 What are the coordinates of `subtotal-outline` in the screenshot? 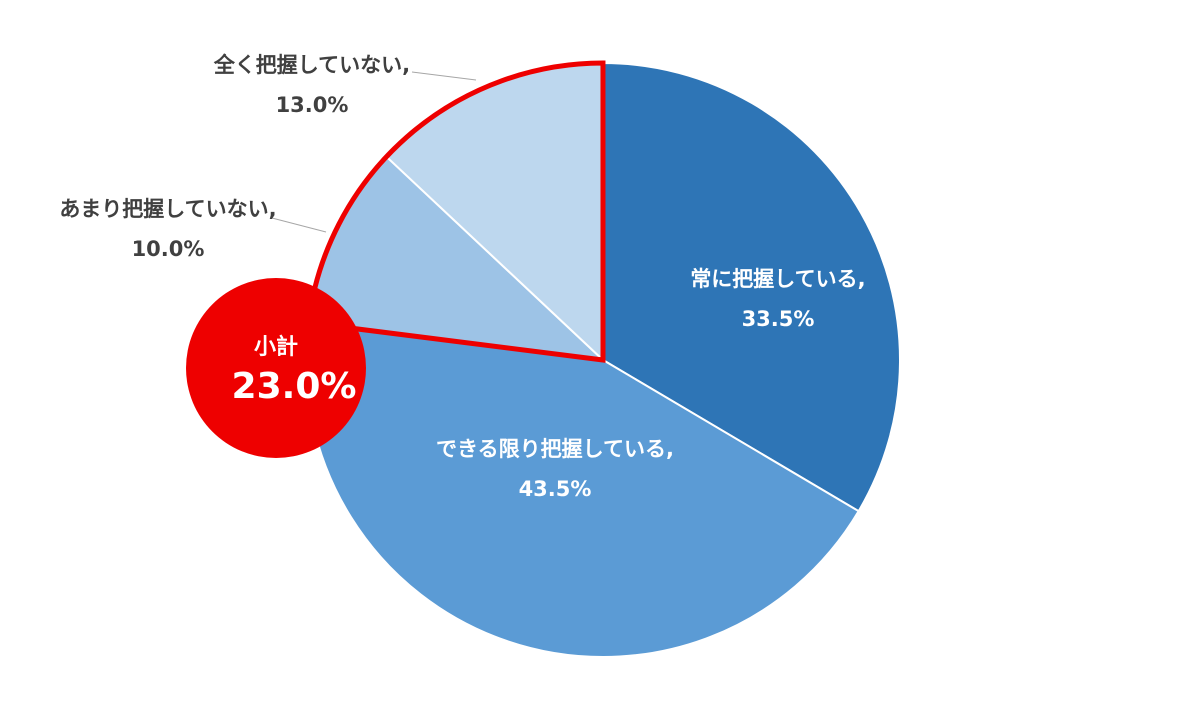 It's located at (455, 211).